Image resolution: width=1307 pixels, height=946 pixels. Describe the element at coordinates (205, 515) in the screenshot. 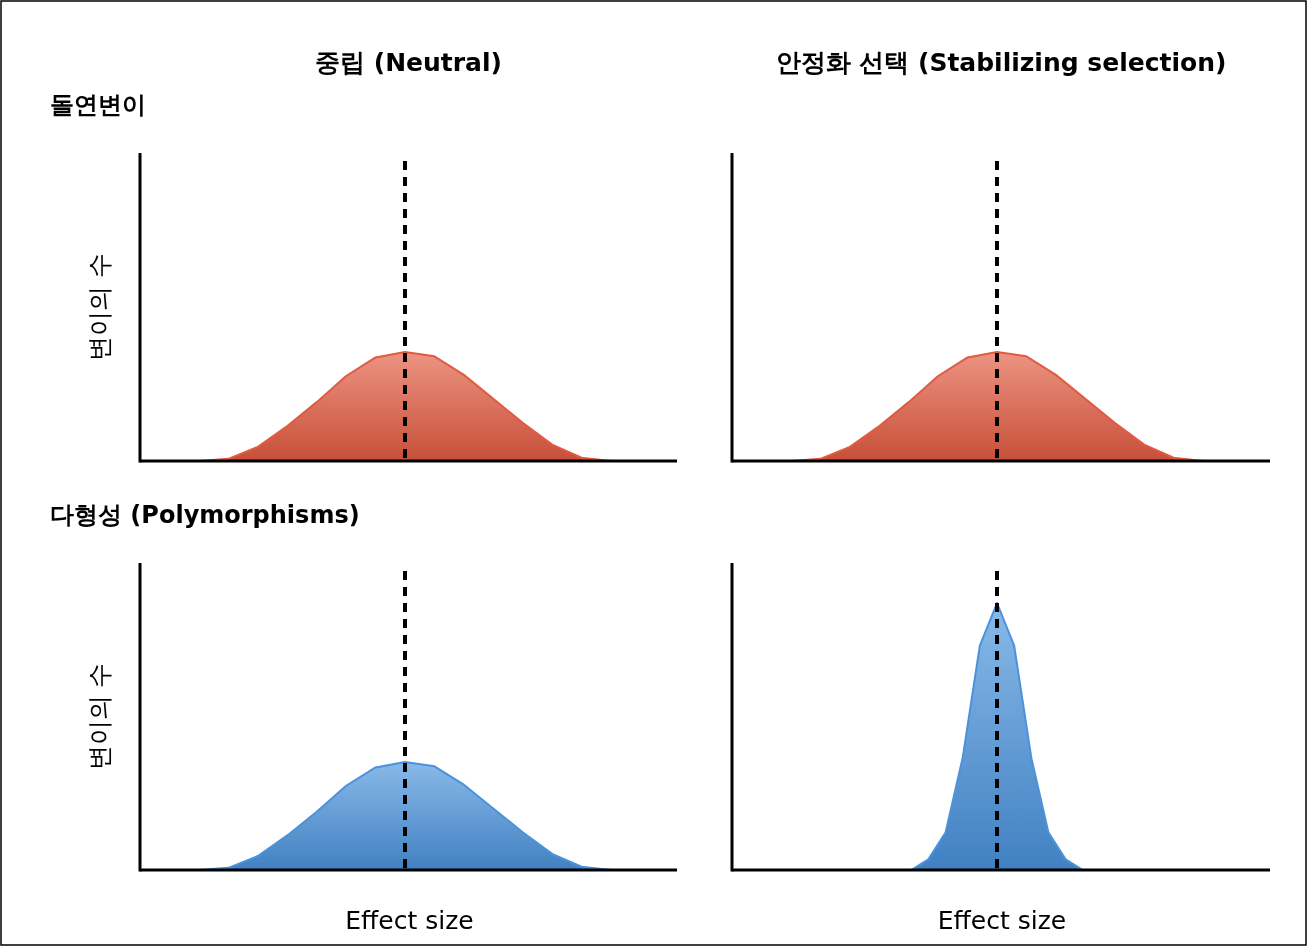

I see `chart-subtitle: 다형성 (Polymorphisms)` at that location.